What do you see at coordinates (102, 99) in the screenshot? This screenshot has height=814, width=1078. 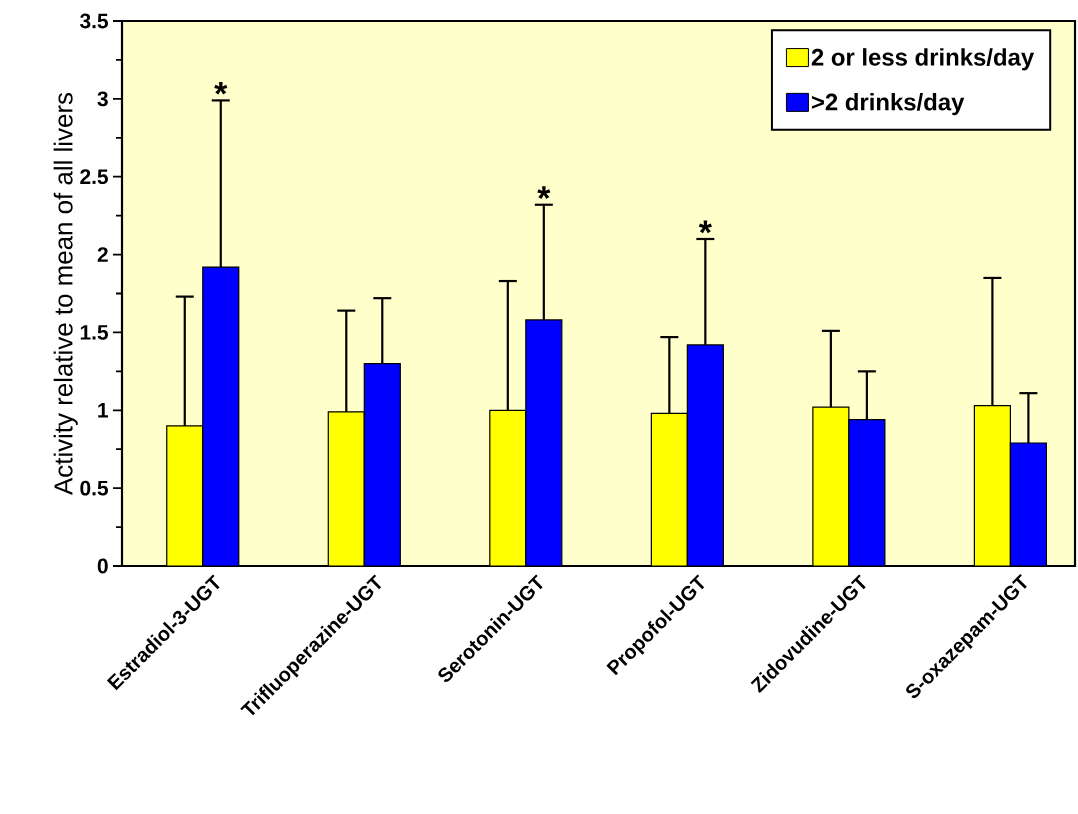 I see `y-tick-label: 3` at bounding box center [102, 99].